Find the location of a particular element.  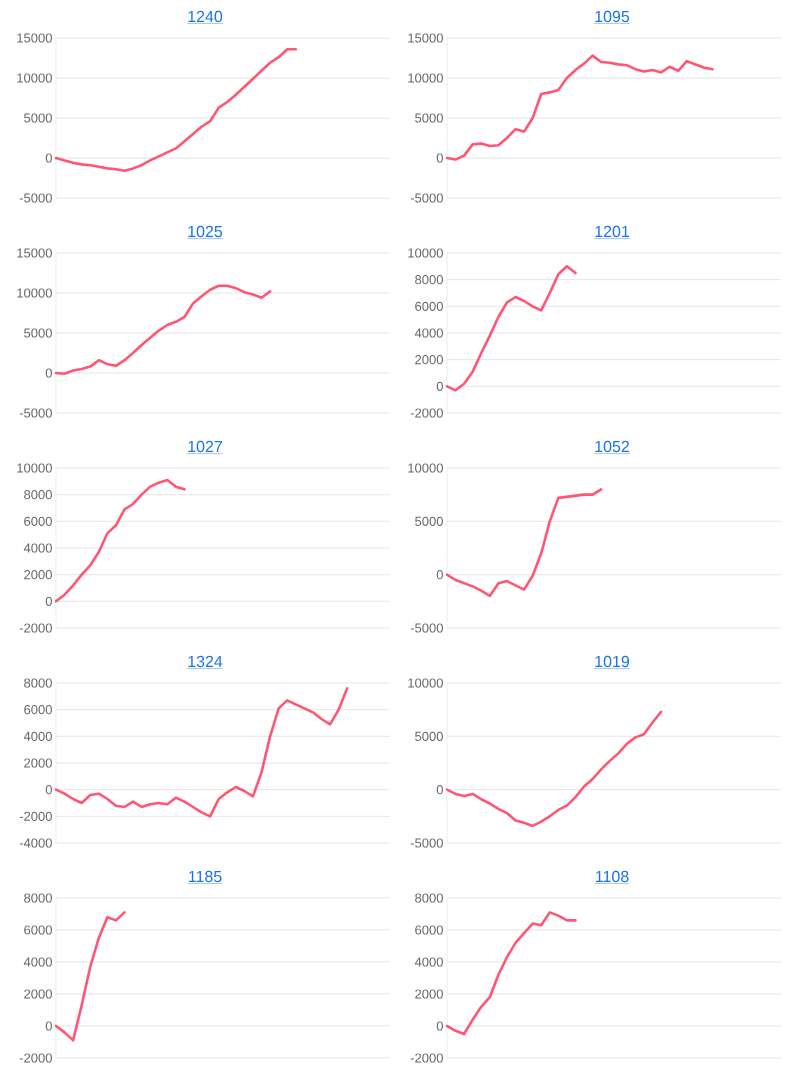

chart-title: 1025 is located at coordinates (205, 231).